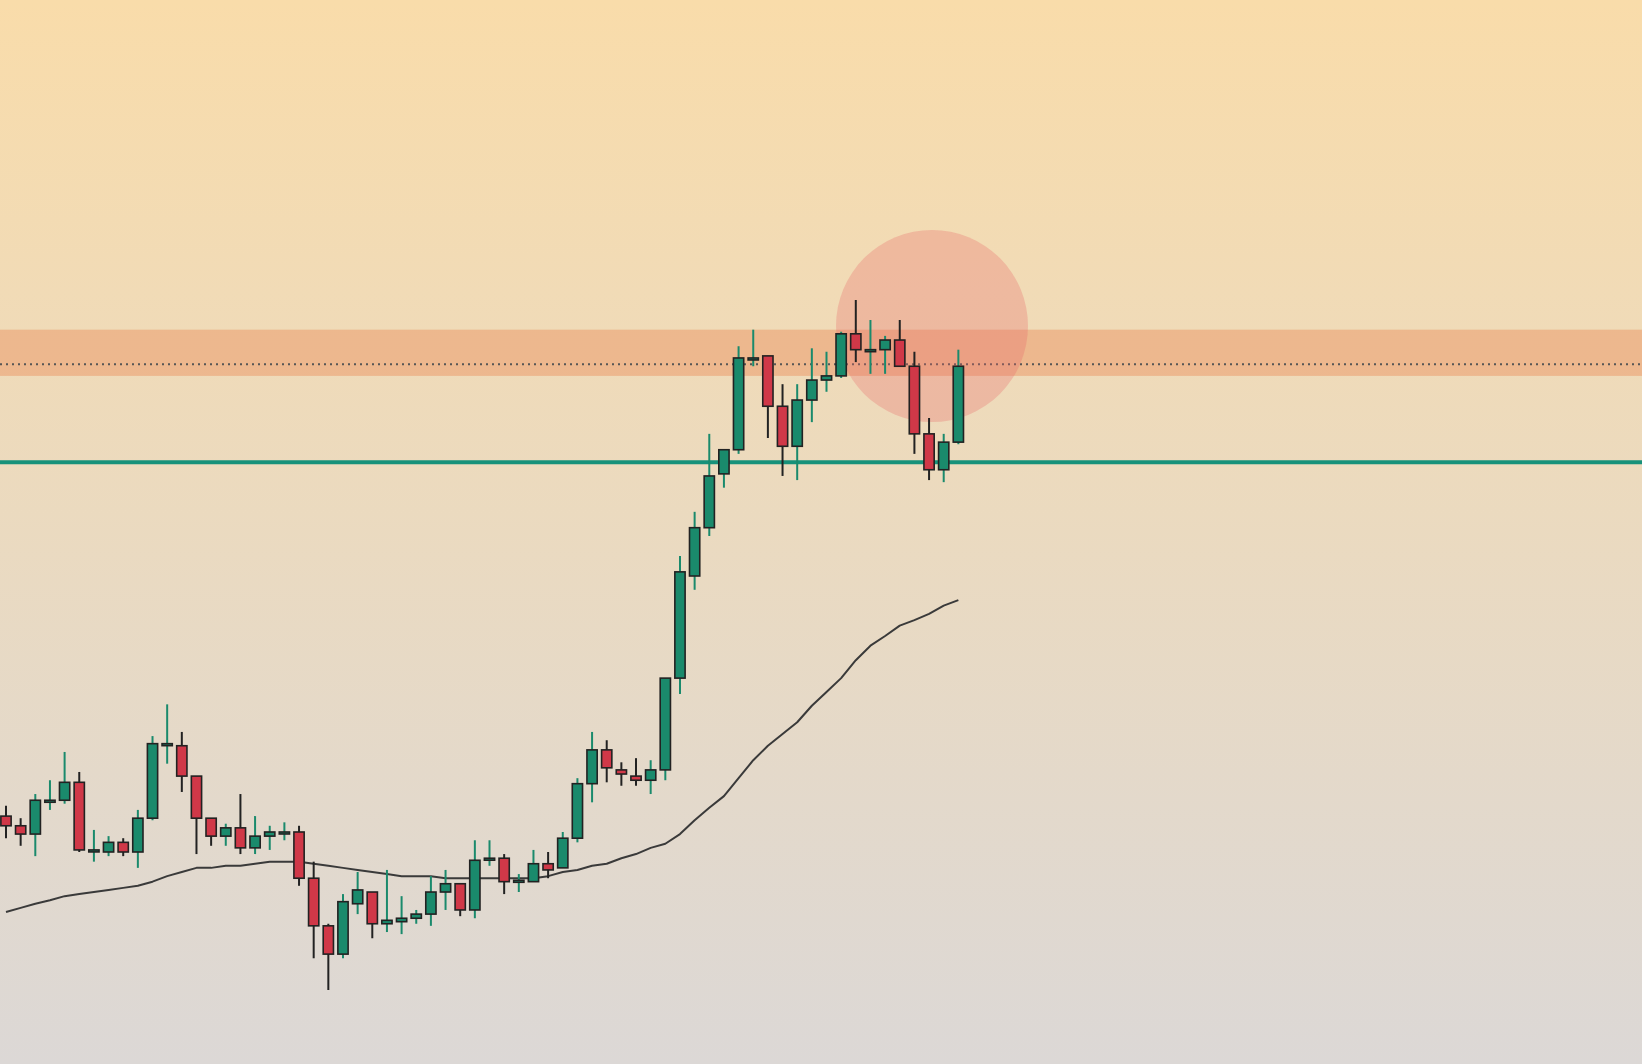  Describe the element at coordinates (621, 774) in the screenshot. I see `candlestick` at that location.